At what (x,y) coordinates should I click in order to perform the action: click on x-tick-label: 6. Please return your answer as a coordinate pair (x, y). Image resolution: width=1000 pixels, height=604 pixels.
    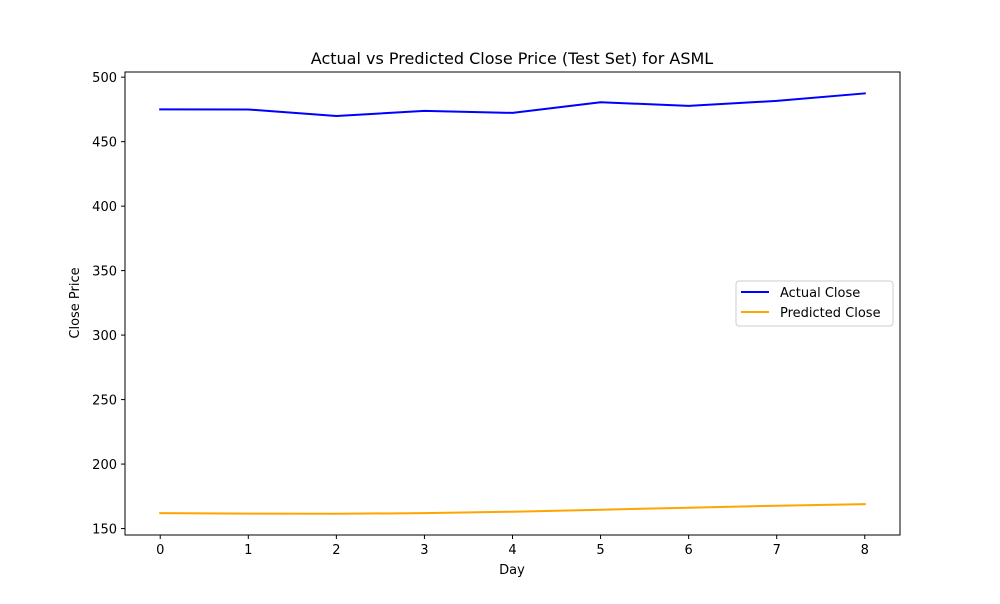
    Looking at the image, I should click on (688, 550).